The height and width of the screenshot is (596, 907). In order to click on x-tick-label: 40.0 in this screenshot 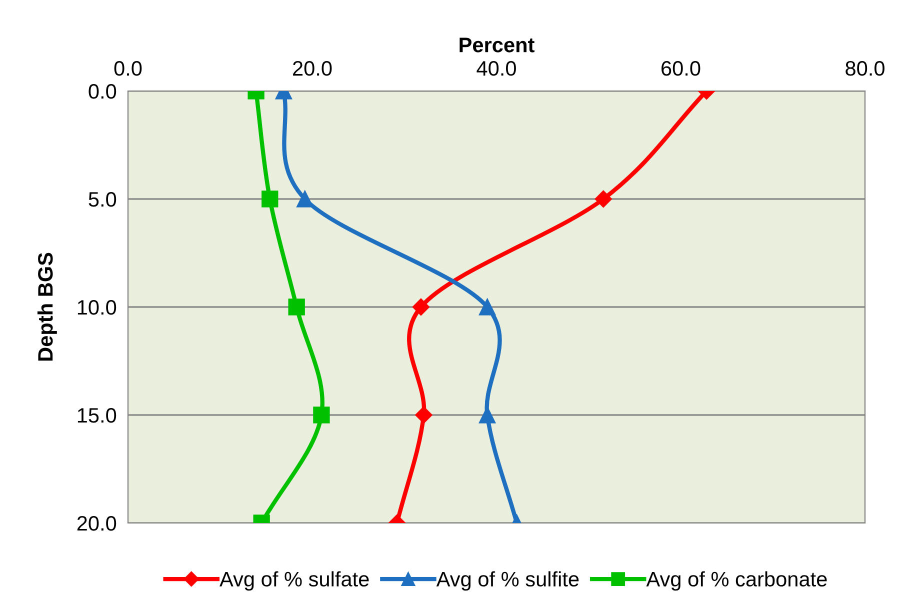, I will do `click(496, 68)`.